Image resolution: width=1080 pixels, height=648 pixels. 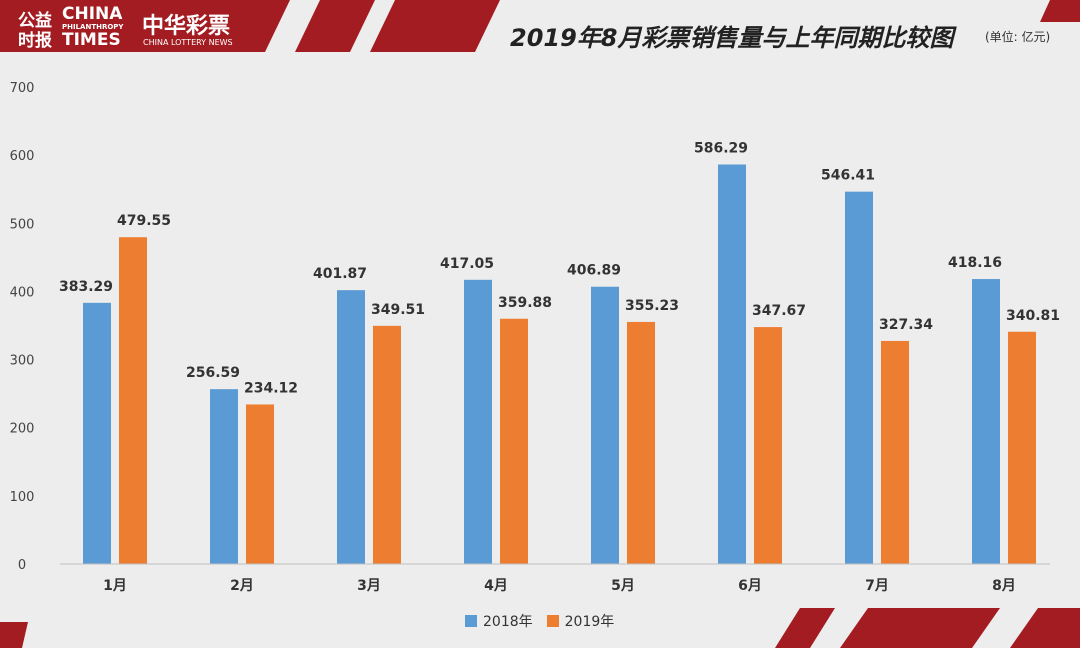 What do you see at coordinates (213, 373) in the screenshot?
I see `data-label: 256.59` at bounding box center [213, 373].